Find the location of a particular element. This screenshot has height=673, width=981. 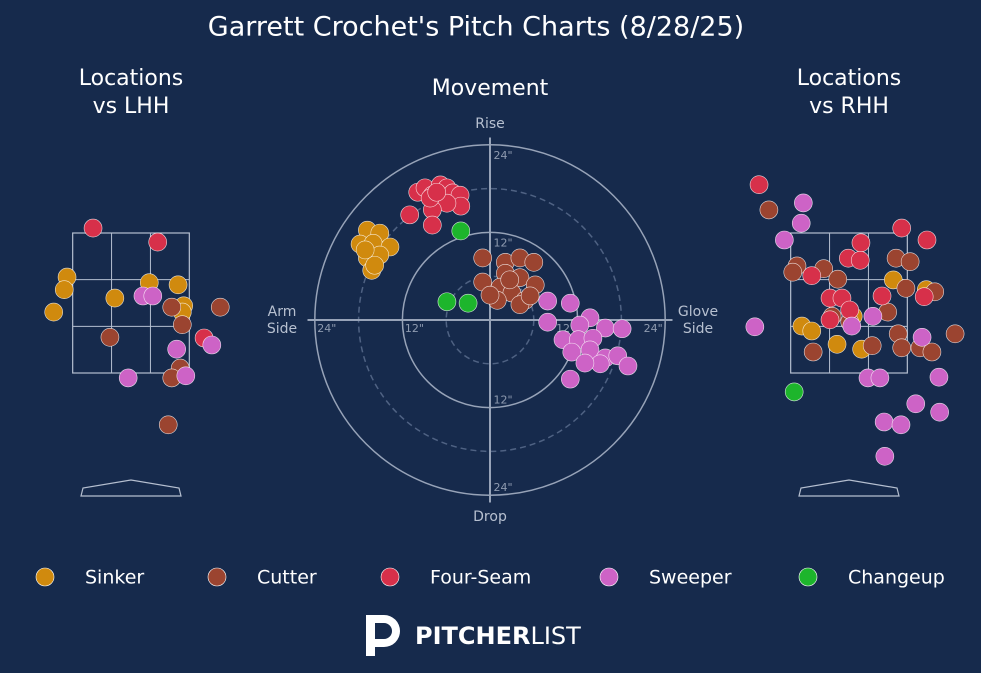

panel-title: vs RHH is located at coordinates (849, 106).